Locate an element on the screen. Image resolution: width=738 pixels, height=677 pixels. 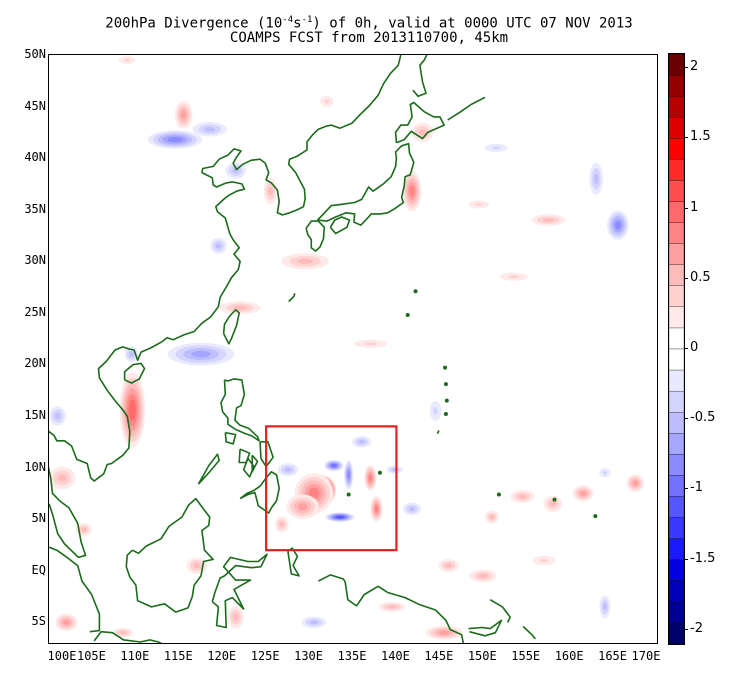
colorbar-tick-label: -2 is located at coordinates (696, 628).